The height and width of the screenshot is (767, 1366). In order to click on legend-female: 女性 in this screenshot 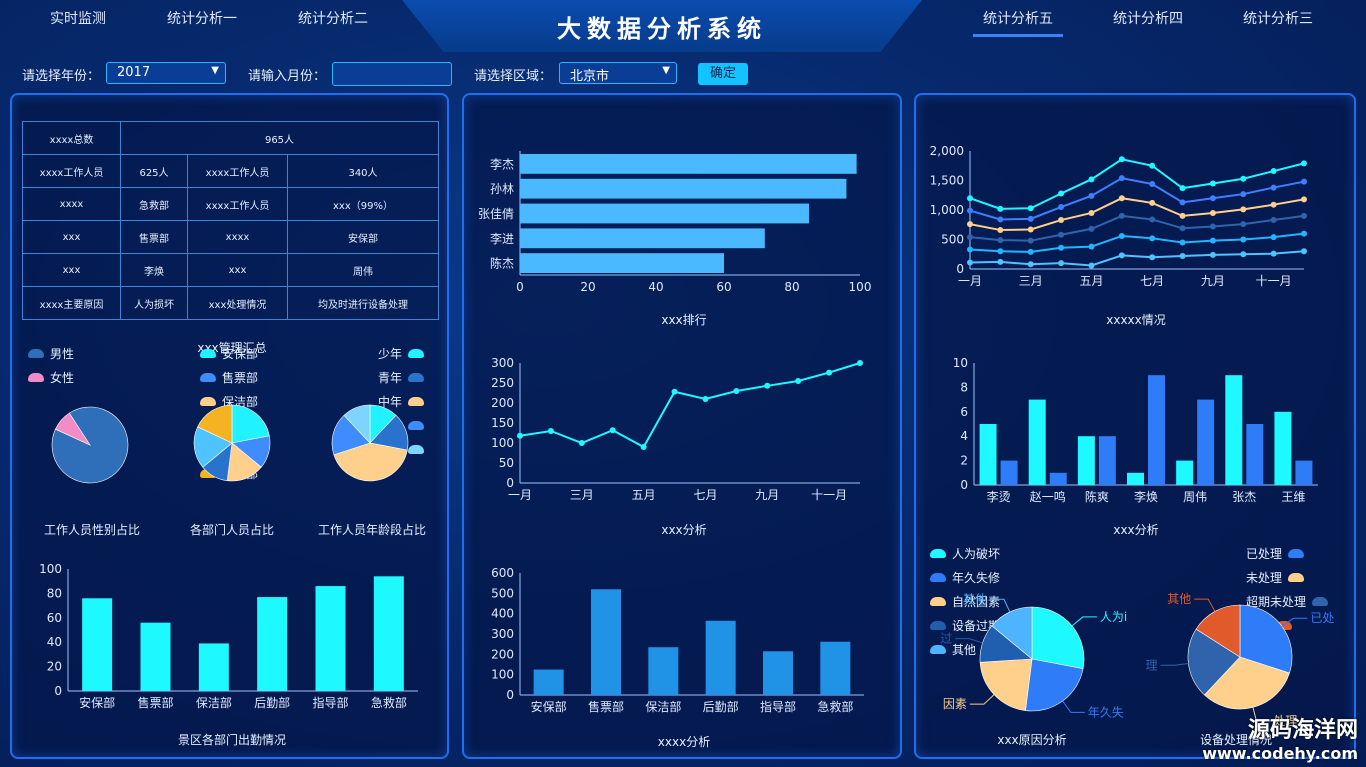, I will do `click(51, 377)`.